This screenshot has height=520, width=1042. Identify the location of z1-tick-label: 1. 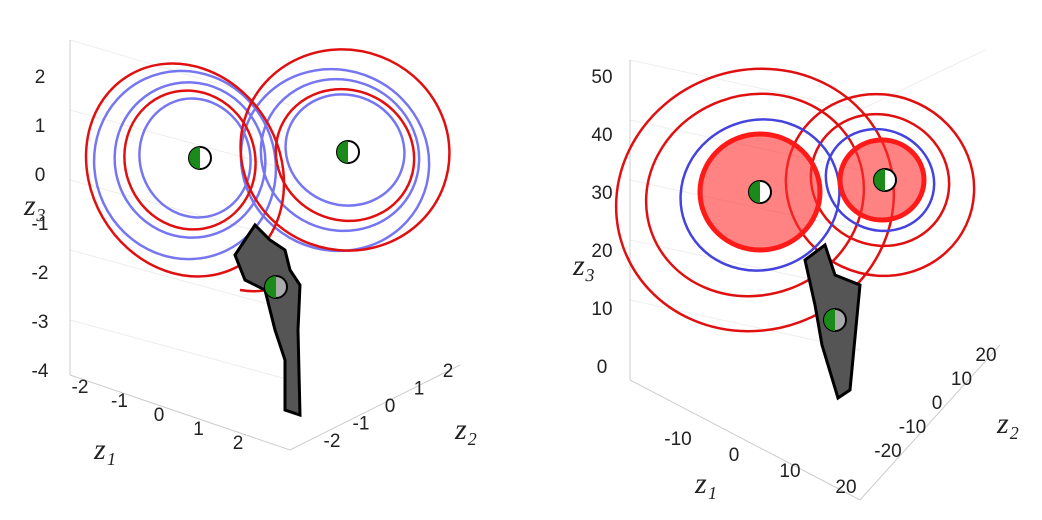
(198, 429).